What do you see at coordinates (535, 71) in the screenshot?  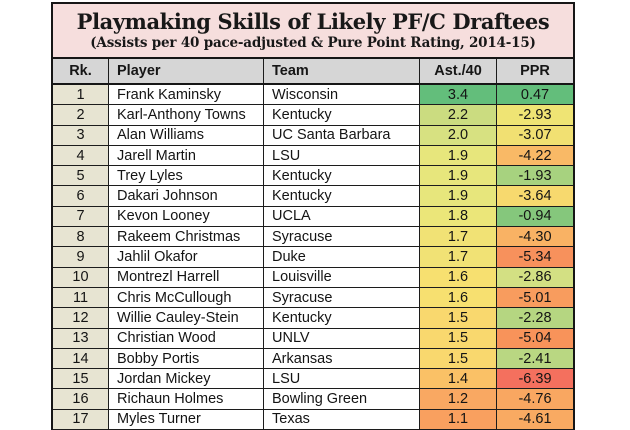 I see `column-header-ppr: PPR` at bounding box center [535, 71].